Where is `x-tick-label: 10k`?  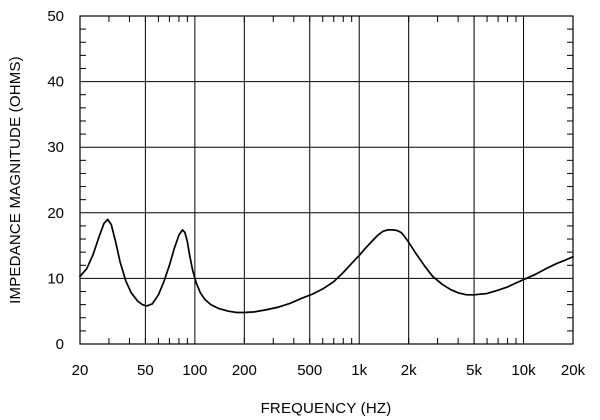 x-tick-label: 10k is located at coordinates (523, 370).